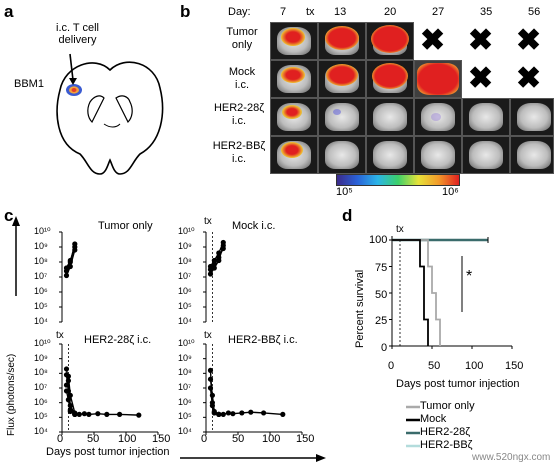  What do you see at coordinates (446, 445) in the screenshot?
I see `legend-her2-bbz: HER2-BBζ` at bounding box center [446, 445].